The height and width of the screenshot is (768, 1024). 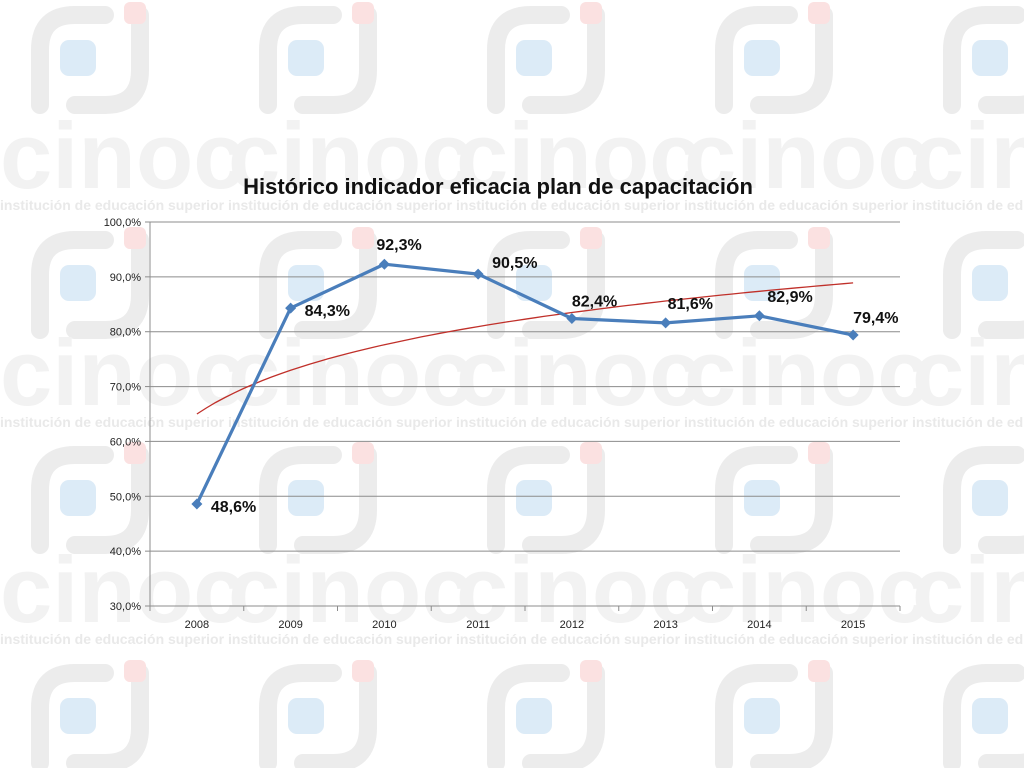 What do you see at coordinates (690, 304) in the screenshot?
I see `data-label: 81,6%` at bounding box center [690, 304].